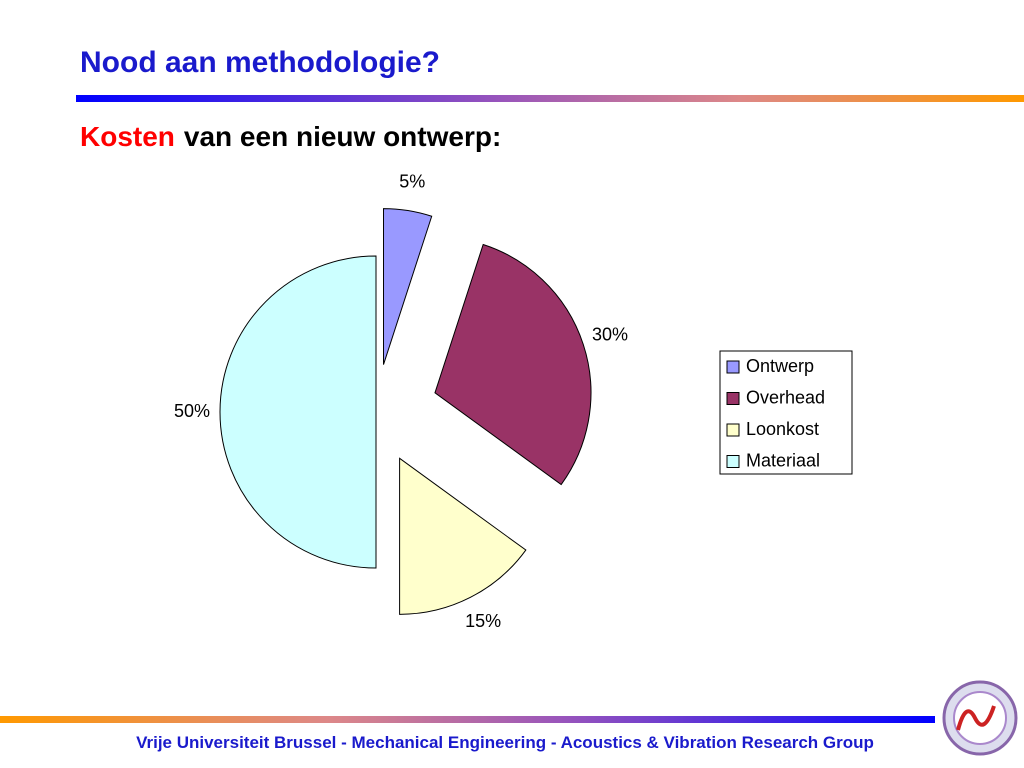 The width and height of the screenshot is (1024, 768). What do you see at coordinates (782, 429) in the screenshot?
I see `legend-label: Loonkost` at bounding box center [782, 429].